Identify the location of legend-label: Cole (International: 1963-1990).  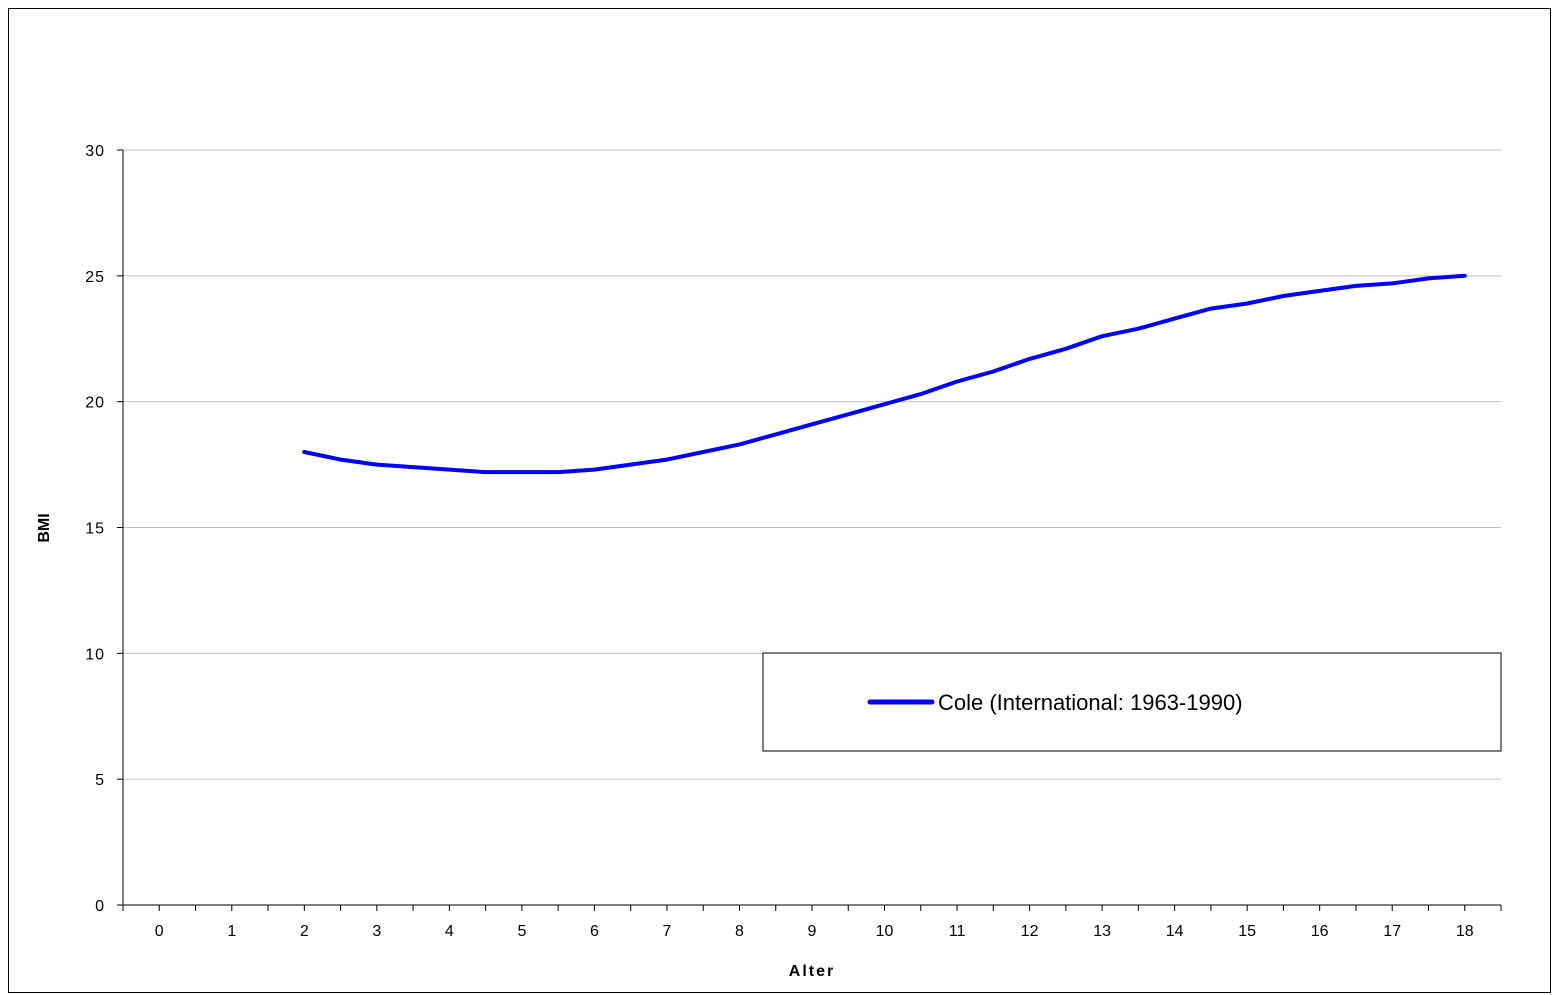
(1090, 702).